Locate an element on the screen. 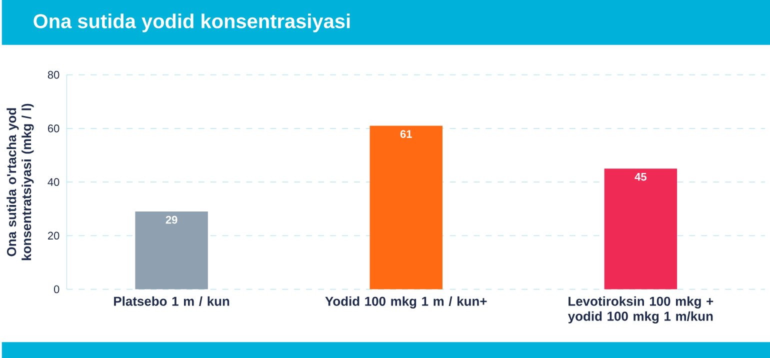 This screenshot has height=358, width=770. x-tick-label: Platsebo 1 m / kun is located at coordinates (172, 301).